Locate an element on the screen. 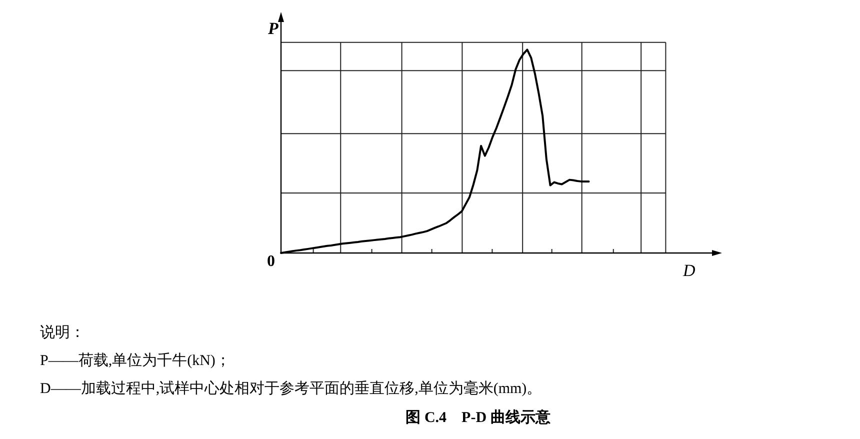 The height and width of the screenshot is (439, 860). text: P——荷载,单位为千牛(kN)； is located at coordinates (135, 360).